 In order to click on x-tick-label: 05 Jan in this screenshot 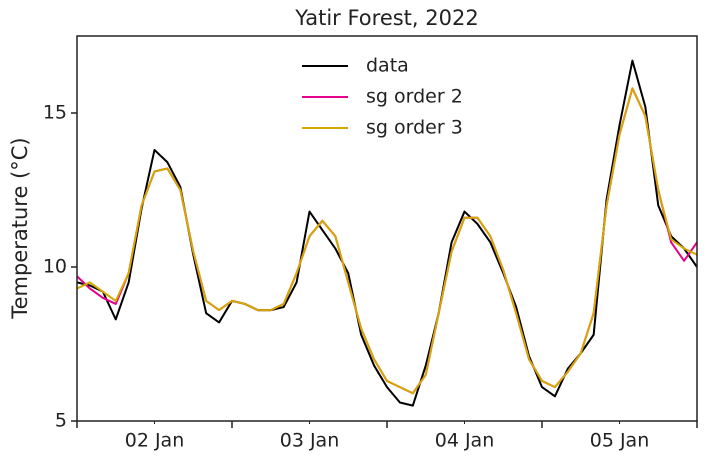, I will do `click(620, 441)`.